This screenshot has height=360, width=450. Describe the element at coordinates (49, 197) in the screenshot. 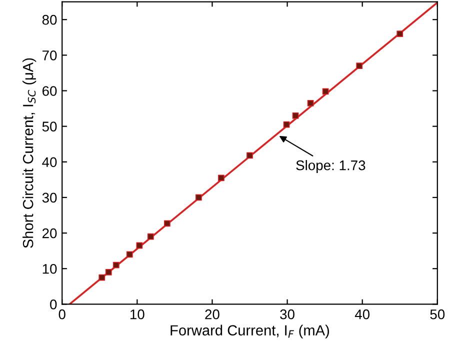

I see `y-tick-label: 30` at that location.